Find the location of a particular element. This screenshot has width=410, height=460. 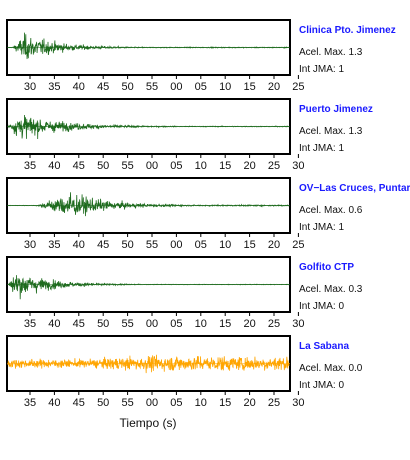

station-name: OV−Las Cruces, Puntar is located at coordinates (354, 188).